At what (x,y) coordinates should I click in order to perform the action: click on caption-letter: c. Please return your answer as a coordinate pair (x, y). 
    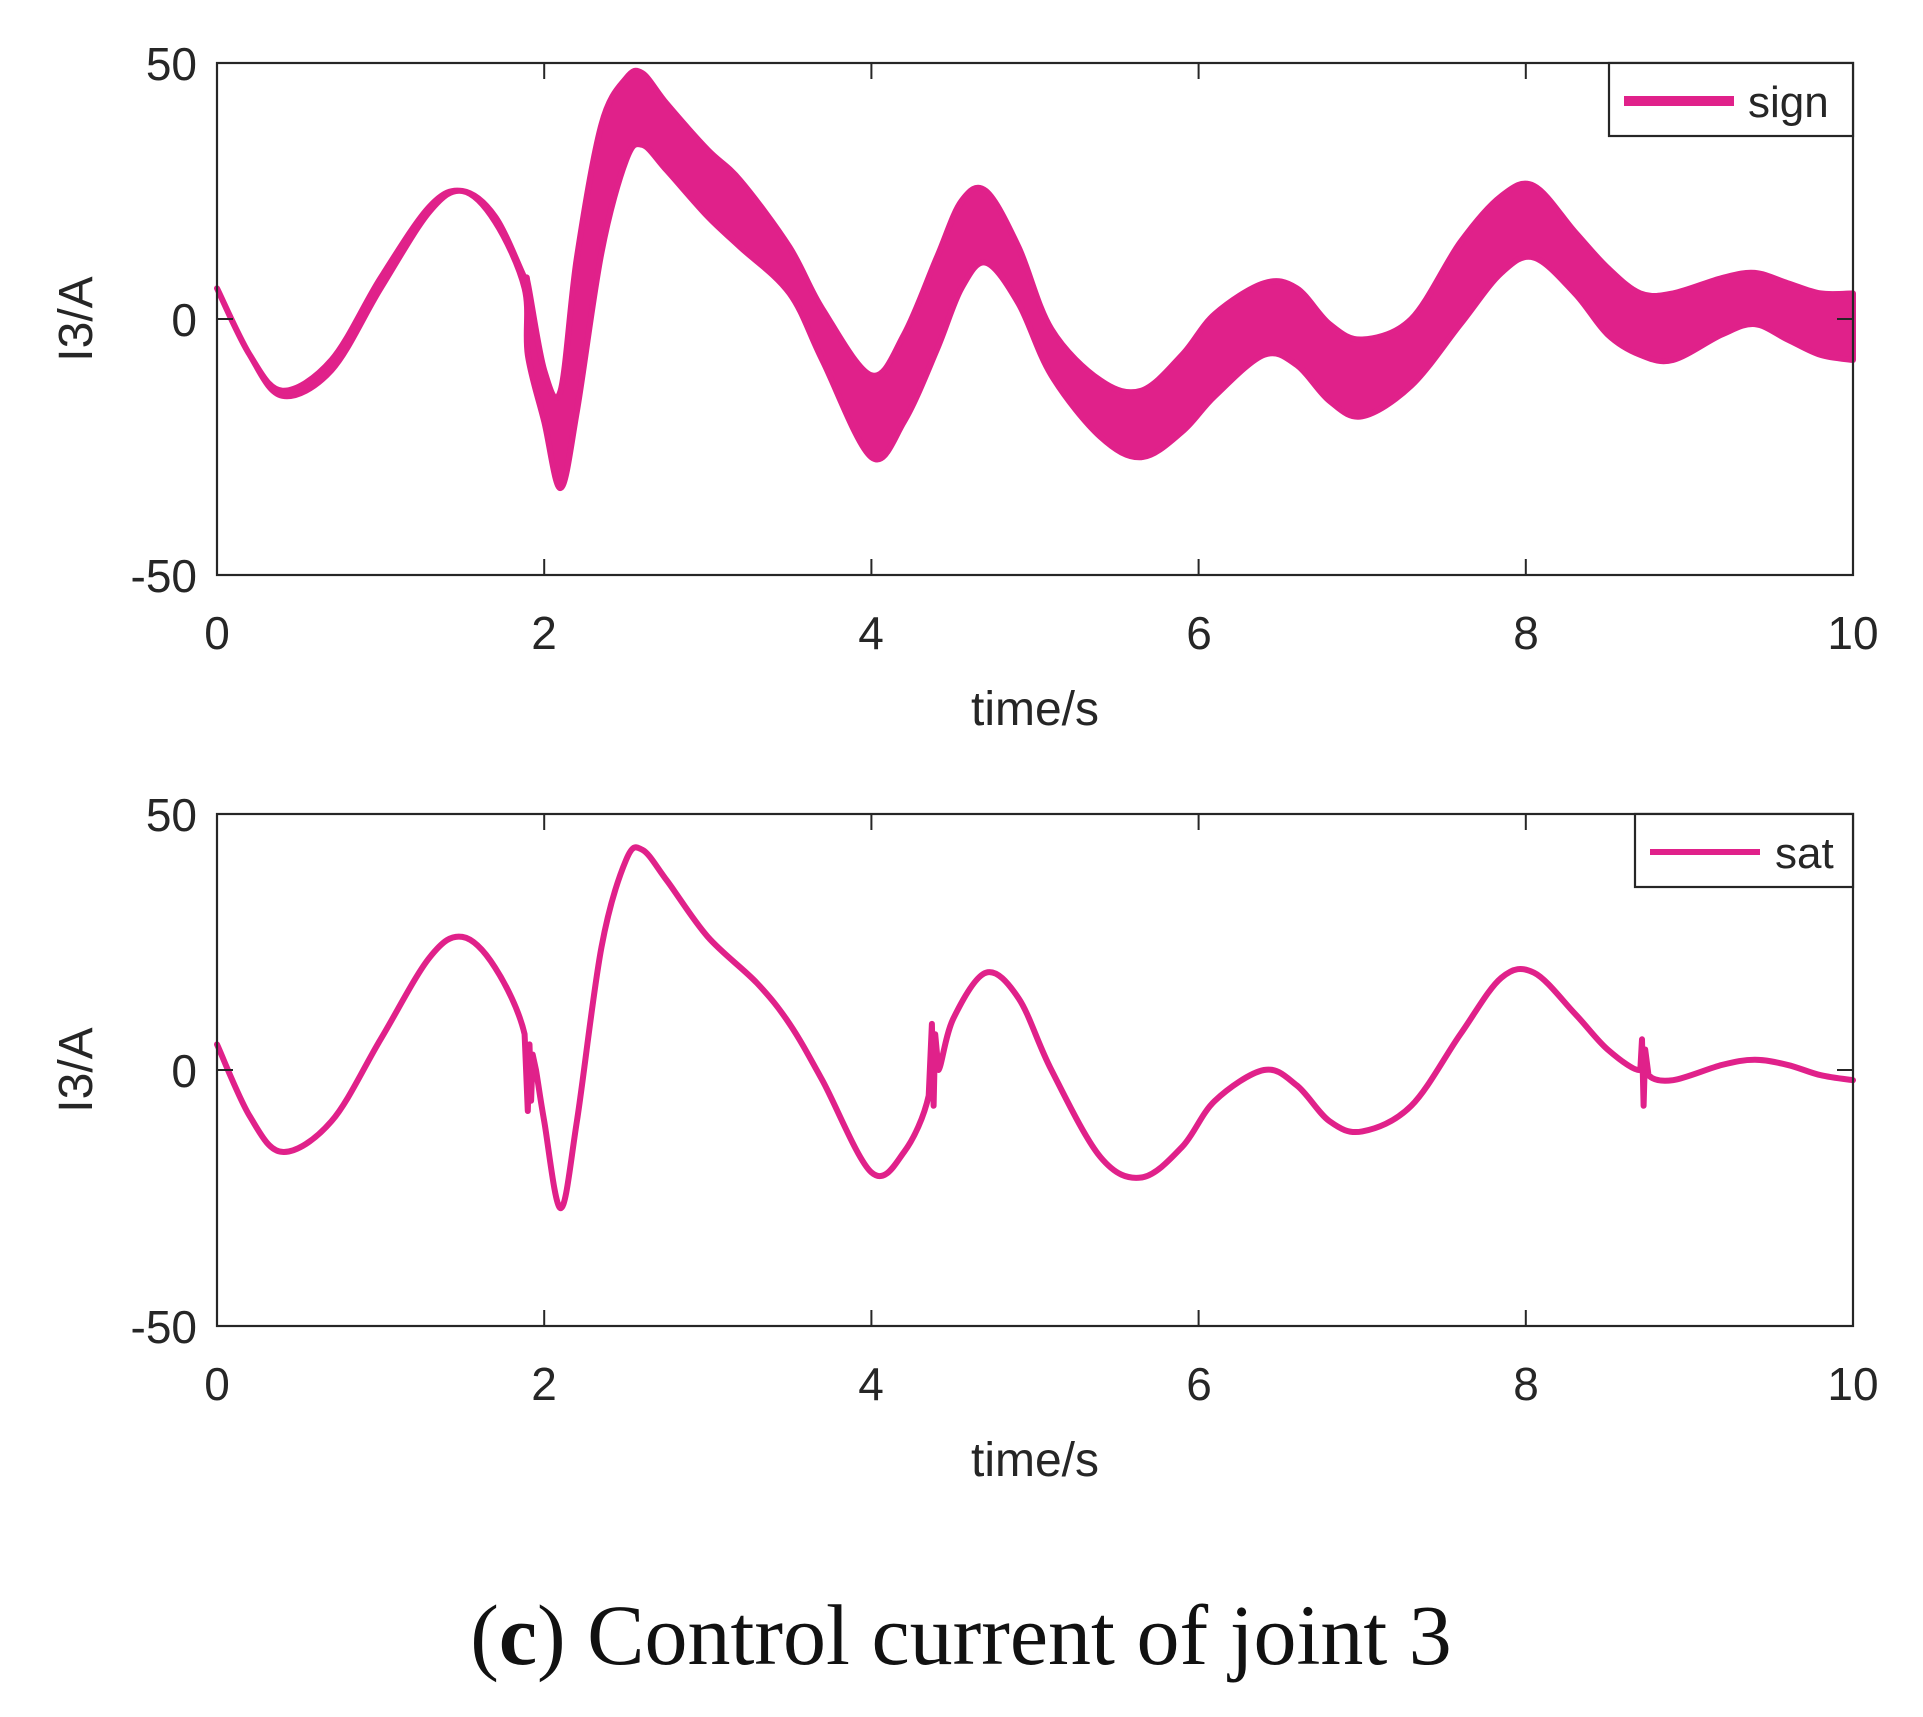
    Looking at the image, I should click on (518, 1635).